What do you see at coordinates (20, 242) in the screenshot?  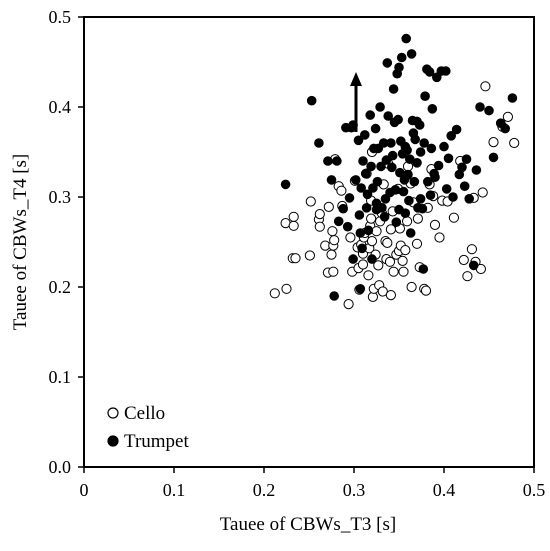 I see `y-axis-label: Tauee of CBWs_T4 [s]` at bounding box center [20, 242].